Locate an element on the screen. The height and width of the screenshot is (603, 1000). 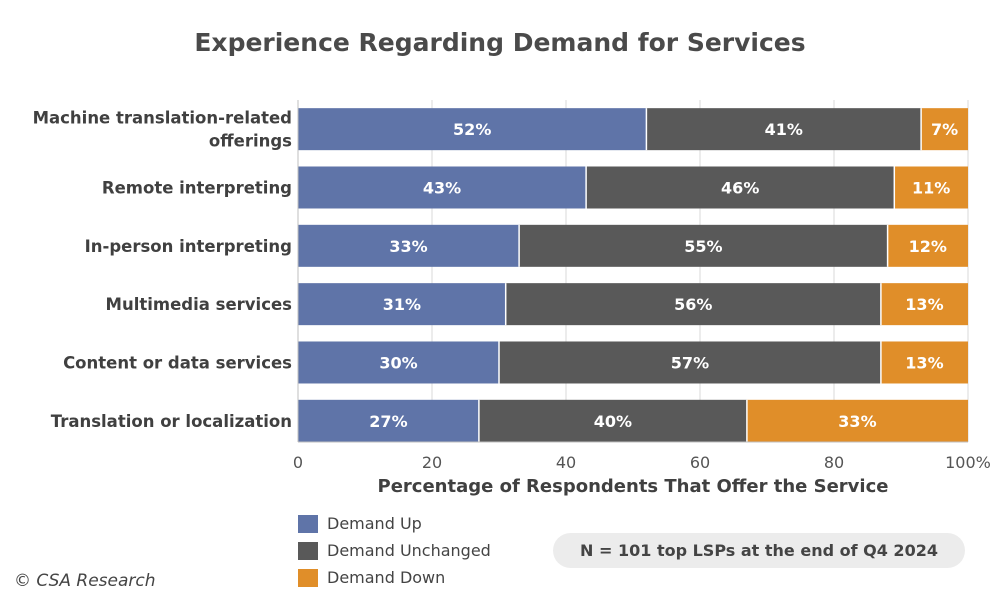
category-label: In-person interpreting is located at coordinates (188, 246).